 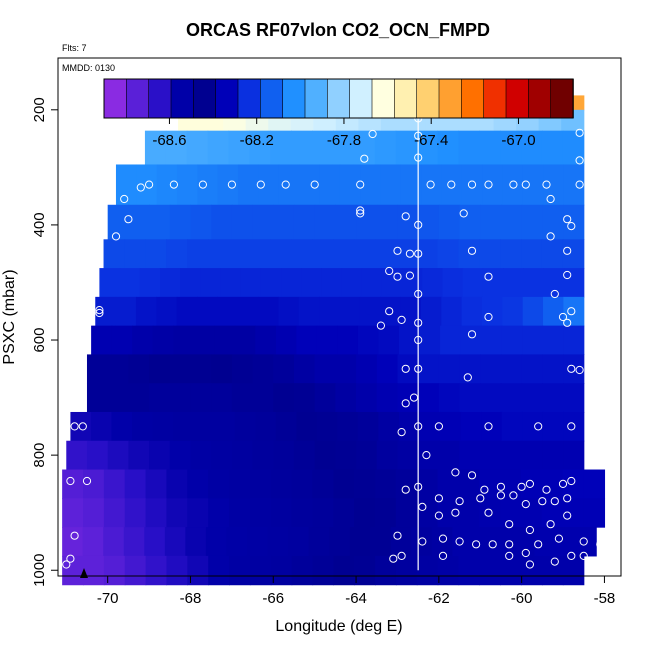 What do you see at coordinates (257, 140) in the screenshot?
I see `colorbar-tick-label: -68.2` at bounding box center [257, 140].